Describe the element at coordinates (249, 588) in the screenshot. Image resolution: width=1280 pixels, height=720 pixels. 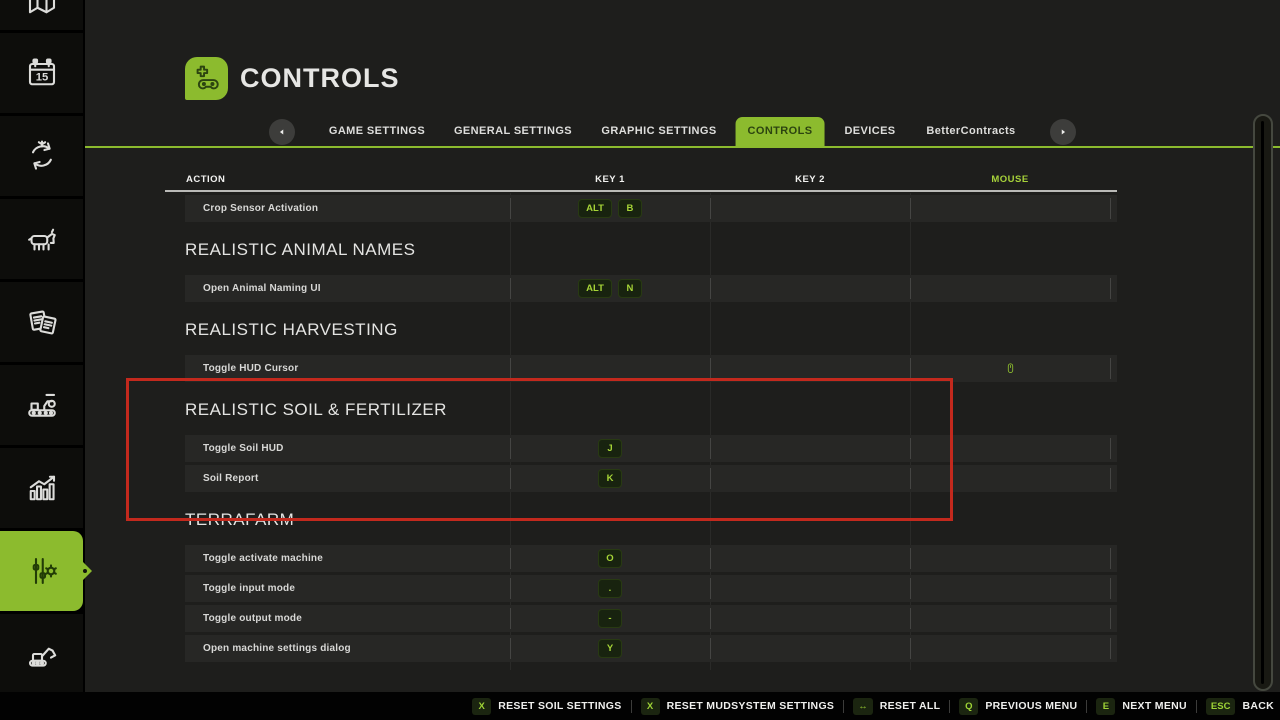
I see `action-label: Toggle input mode` at that location.